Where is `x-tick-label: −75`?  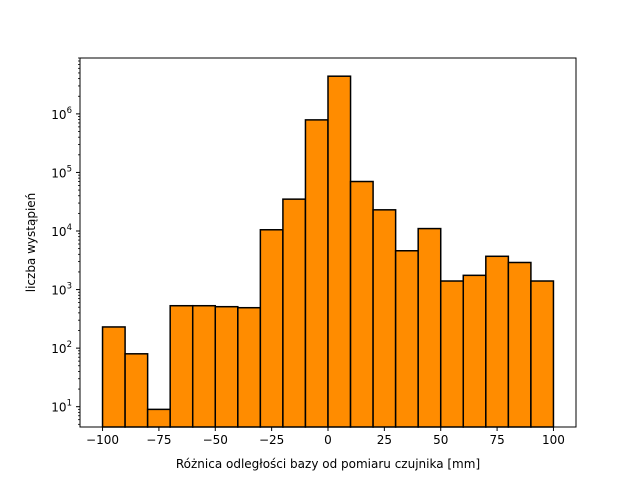
x-tick-label: −75 is located at coordinates (158, 440).